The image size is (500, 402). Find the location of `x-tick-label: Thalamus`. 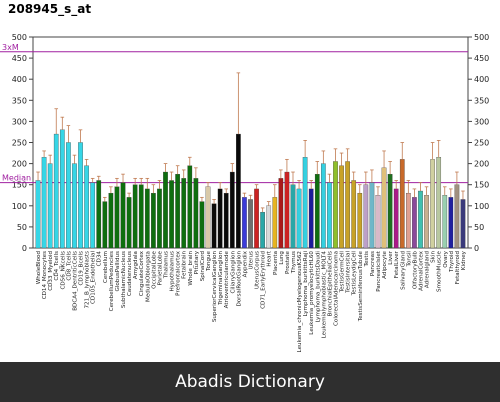

x-tick-label: Thalamus is located at coordinates (167, 265).